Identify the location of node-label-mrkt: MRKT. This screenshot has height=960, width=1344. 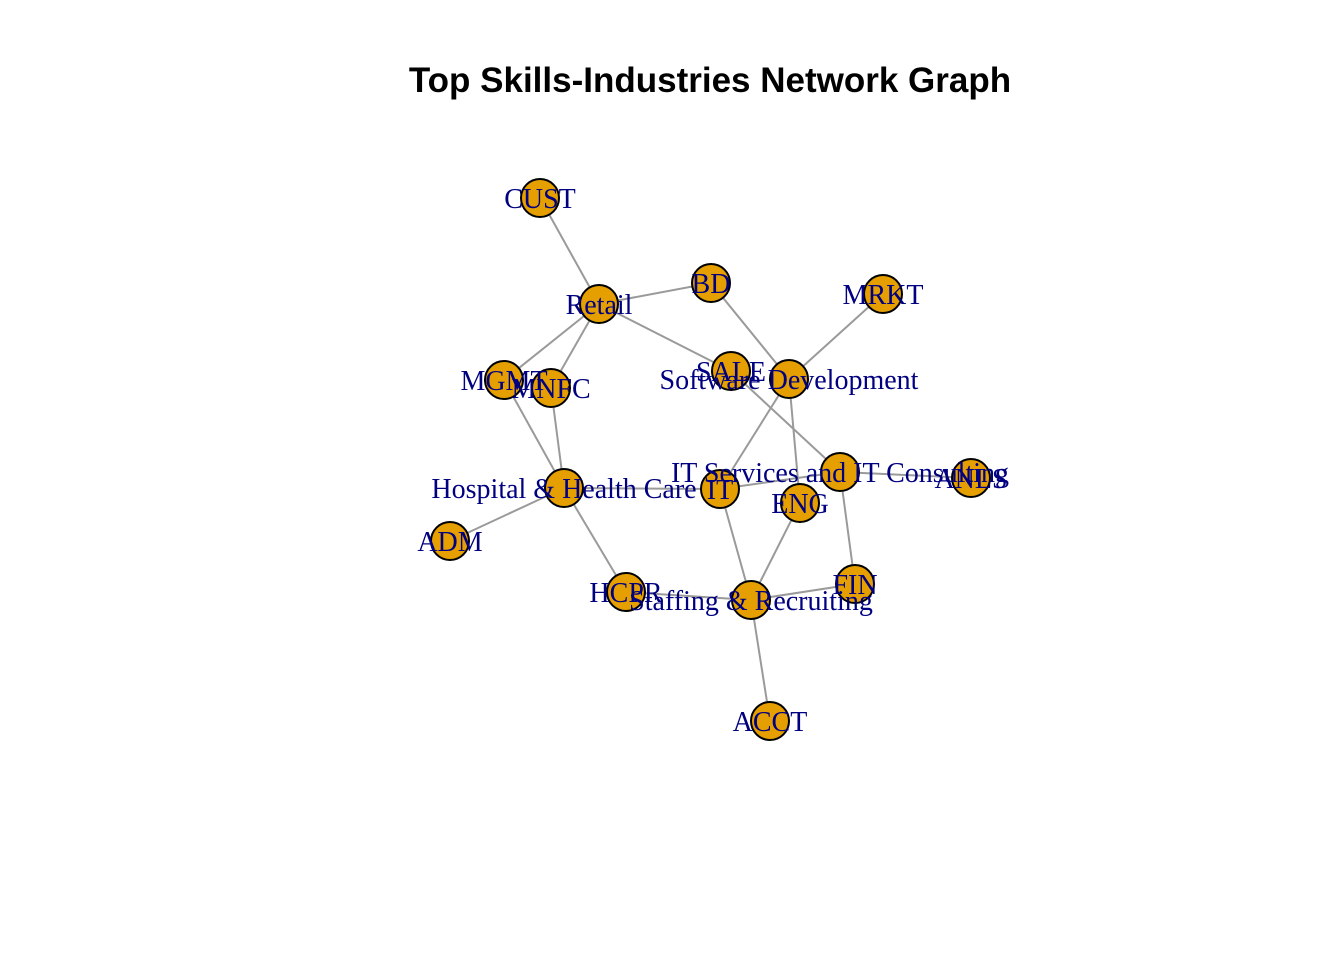
(883, 295).